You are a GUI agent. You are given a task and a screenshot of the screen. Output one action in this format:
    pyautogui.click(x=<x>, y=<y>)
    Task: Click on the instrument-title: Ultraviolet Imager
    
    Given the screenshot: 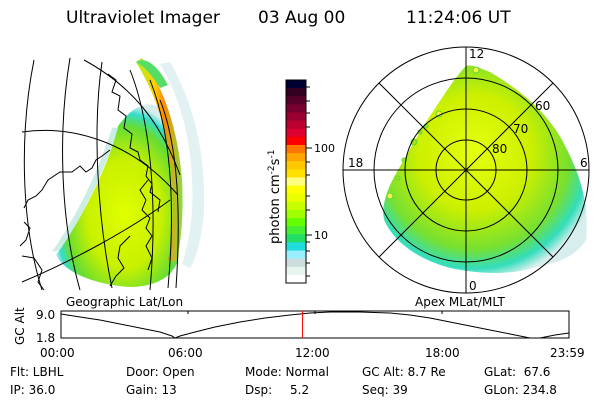 What is the action you would take?
    pyautogui.click(x=143, y=18)
    